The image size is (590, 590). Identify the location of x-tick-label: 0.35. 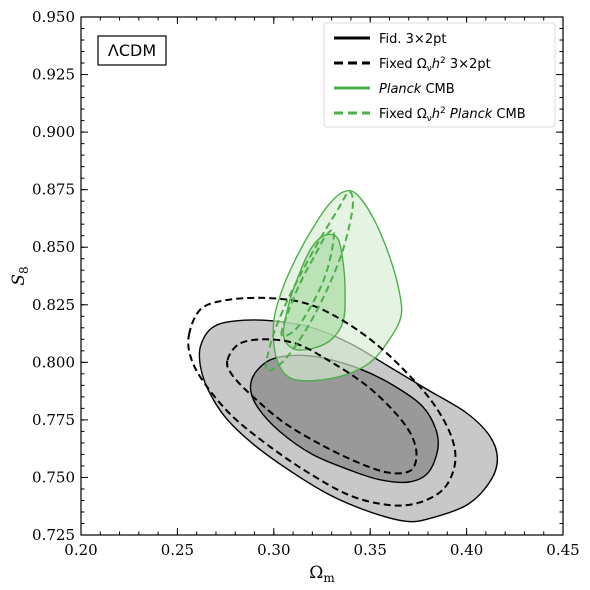
(369, 550).